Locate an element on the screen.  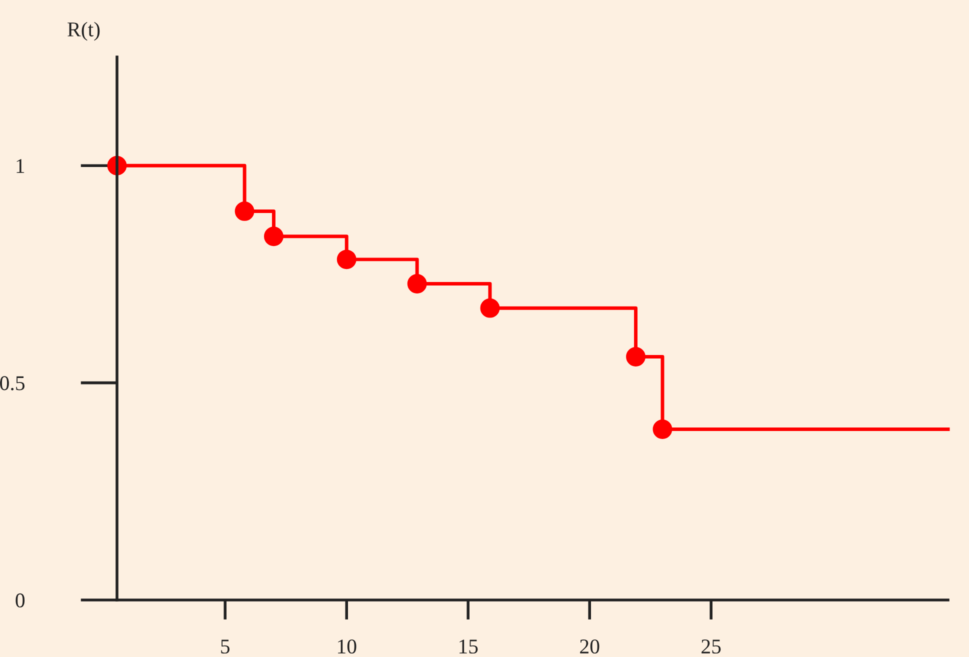
x-tick-label: 5 is located at coordinates (225, 647).